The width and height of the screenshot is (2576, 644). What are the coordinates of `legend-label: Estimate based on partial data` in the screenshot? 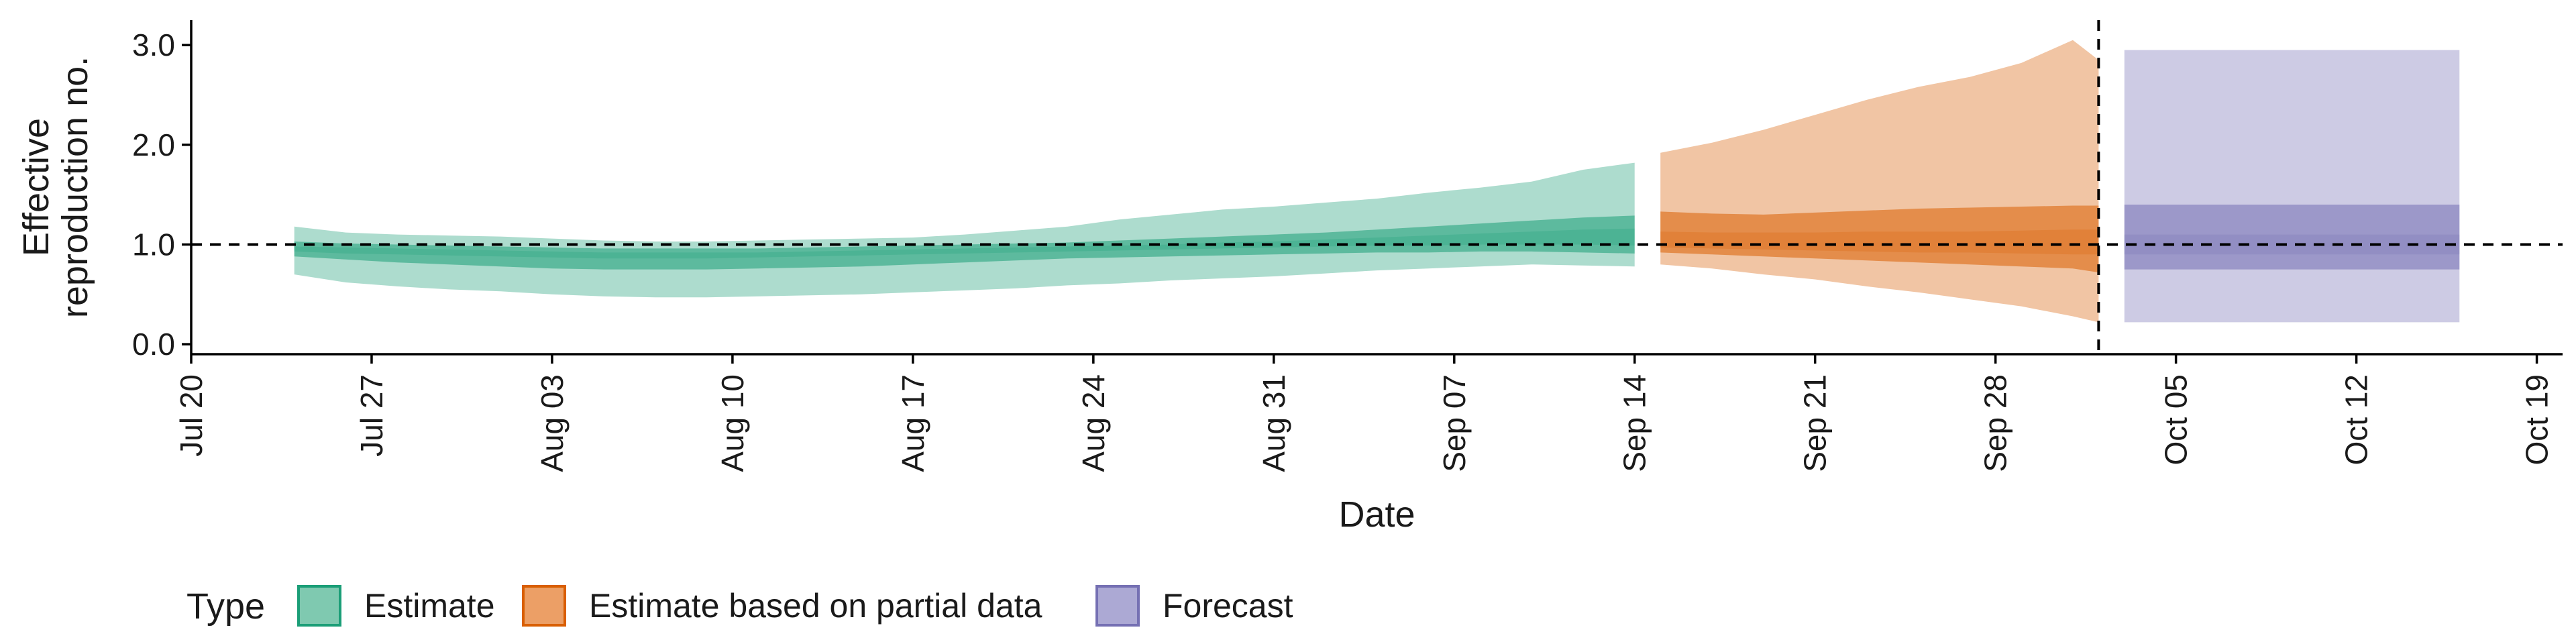 It's located at (815, 606).